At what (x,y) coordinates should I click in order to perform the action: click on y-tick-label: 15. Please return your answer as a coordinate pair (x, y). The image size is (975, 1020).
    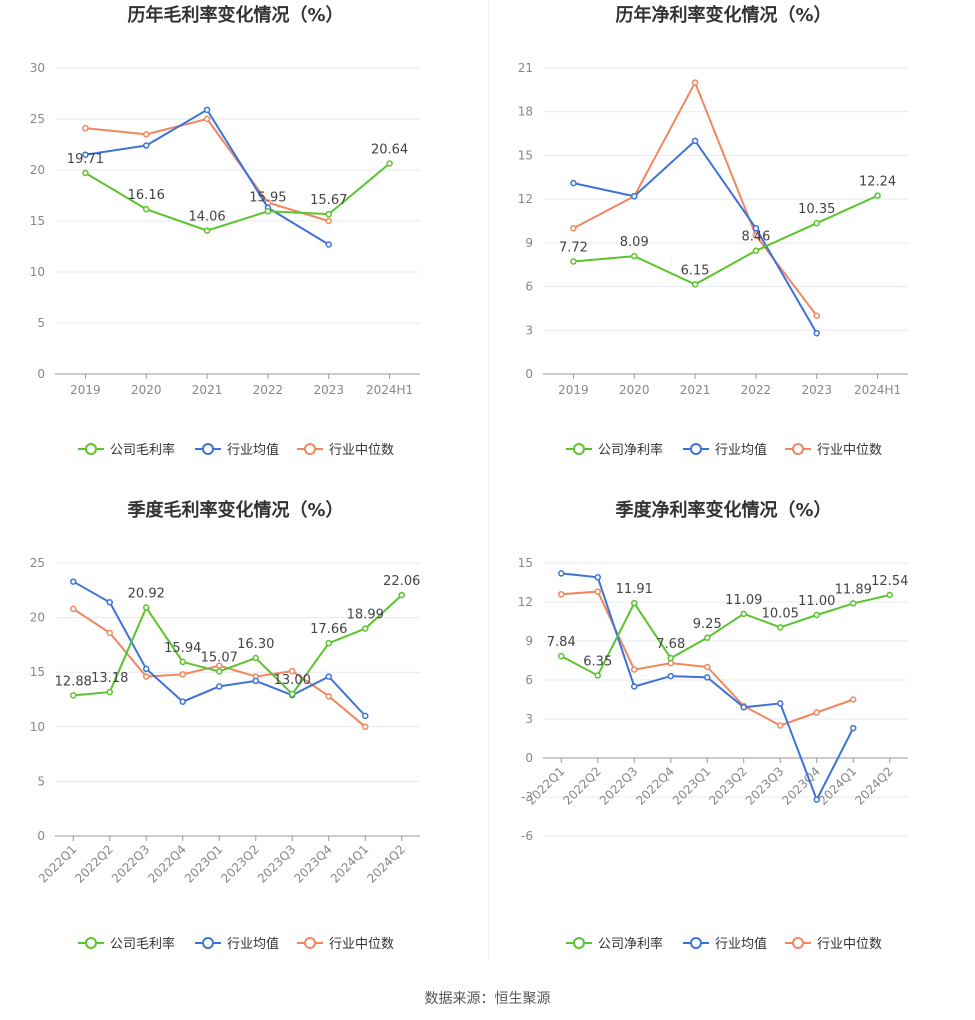
    Looking at the image, I should click on (37, 672).